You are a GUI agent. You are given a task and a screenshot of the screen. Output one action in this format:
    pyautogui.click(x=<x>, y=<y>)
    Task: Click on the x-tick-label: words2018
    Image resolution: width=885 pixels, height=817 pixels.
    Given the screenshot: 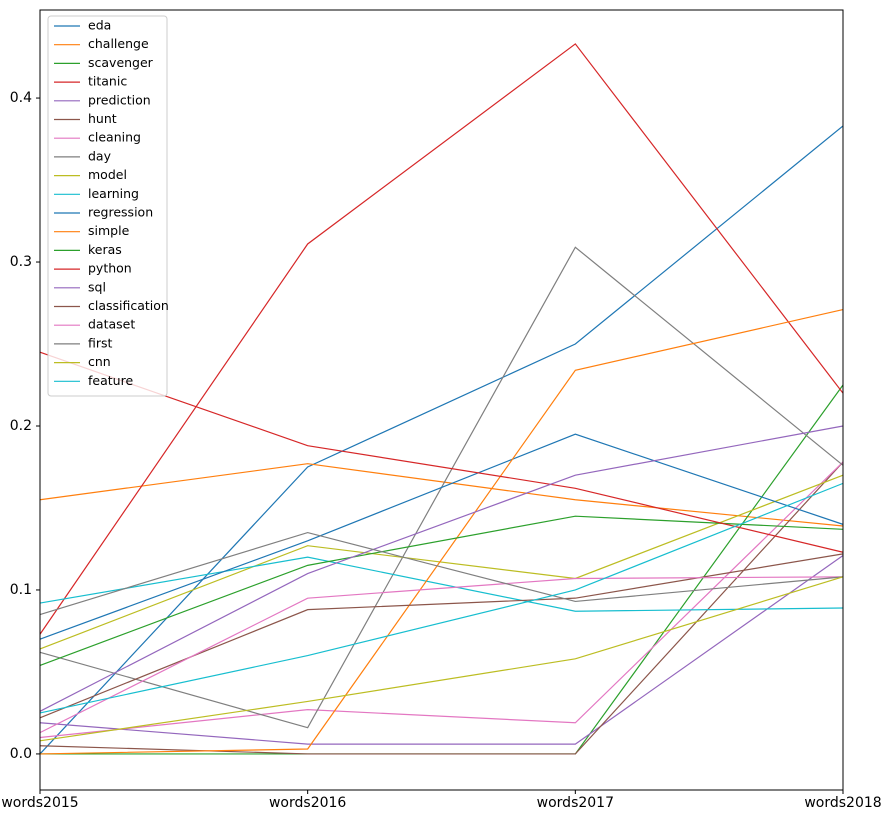 What is the action you would take?
    pyautogui.click(x=842, y=803)
    